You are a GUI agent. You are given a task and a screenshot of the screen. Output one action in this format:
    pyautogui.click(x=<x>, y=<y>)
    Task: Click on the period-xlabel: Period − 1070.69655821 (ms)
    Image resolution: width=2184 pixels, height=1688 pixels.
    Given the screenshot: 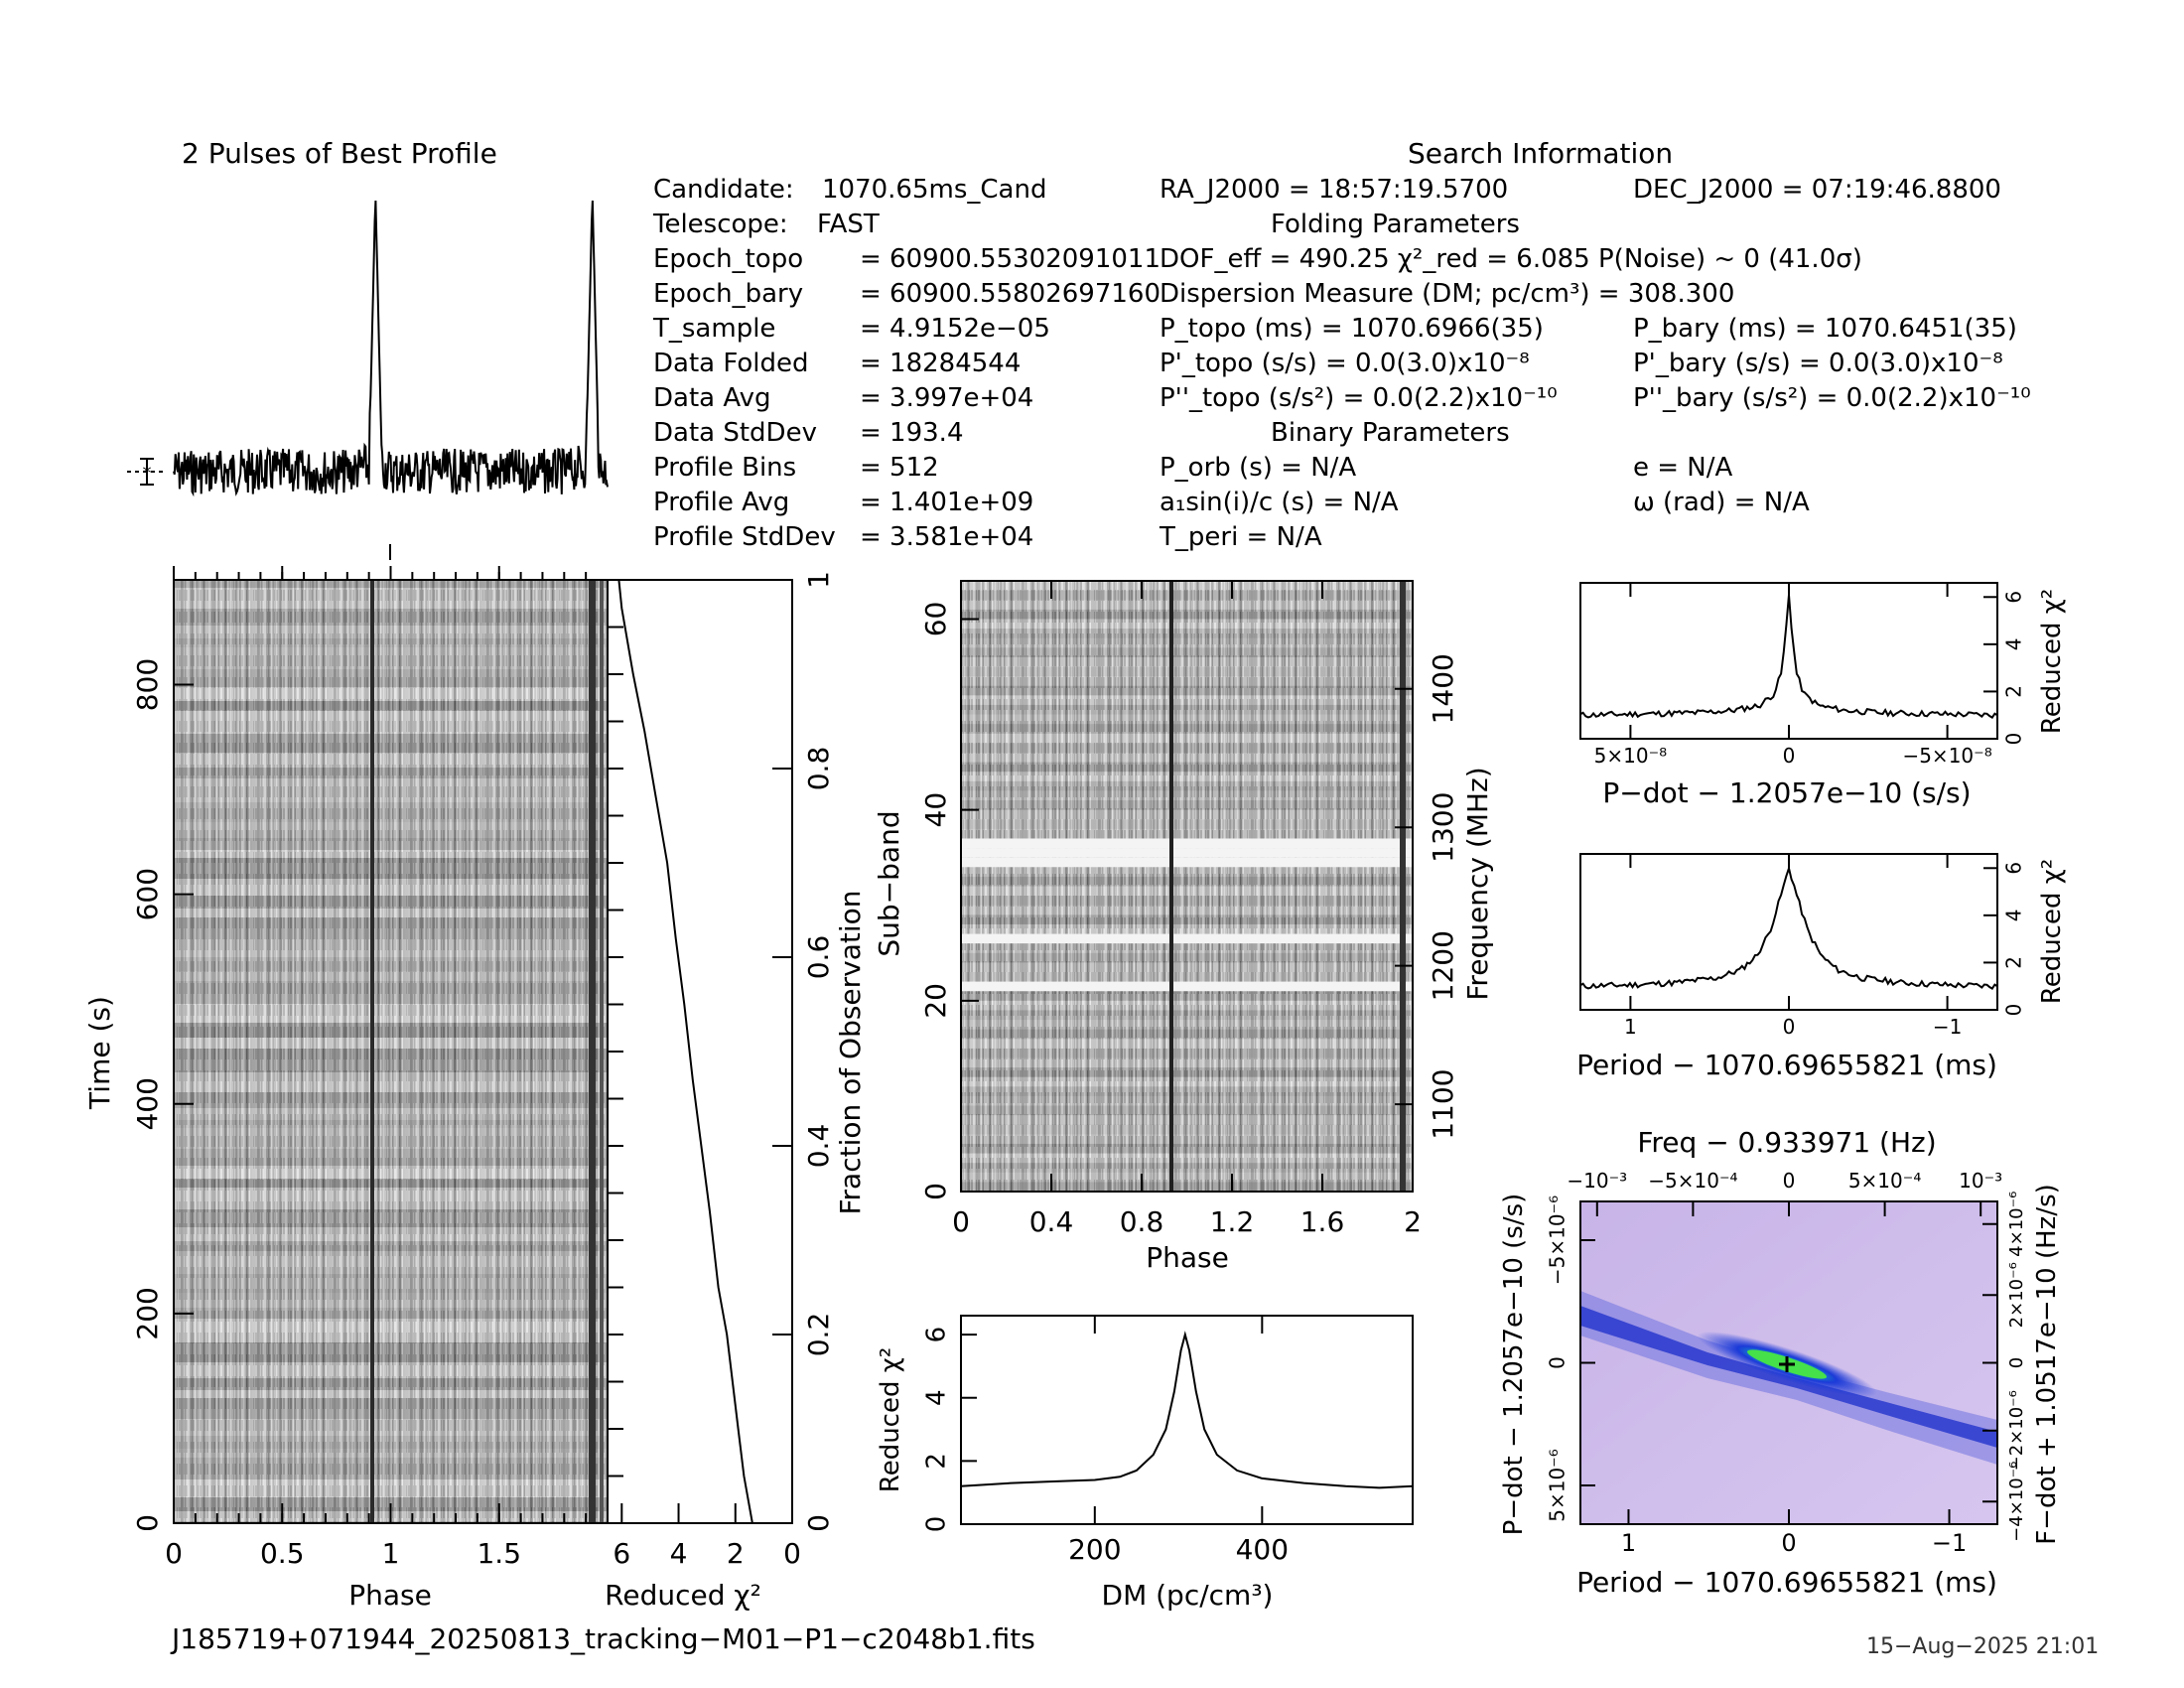 What is the action you would take?
    pyautogui.click(x=1786, y=1065)
    